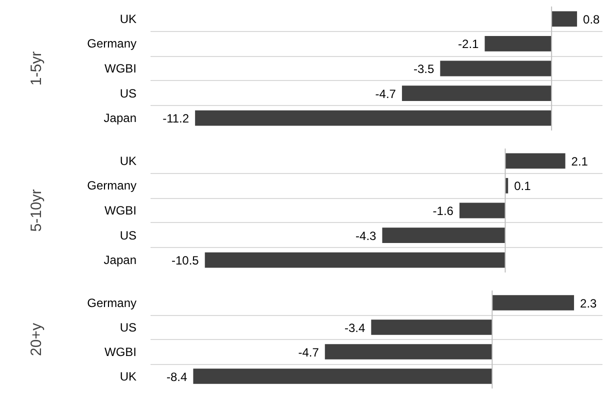 The height and width of the screenshot is (403, 612). Describe the element at coordinates (37, 210) in the screenshot. I see `y-axis-title: 5-10yr` at that location.